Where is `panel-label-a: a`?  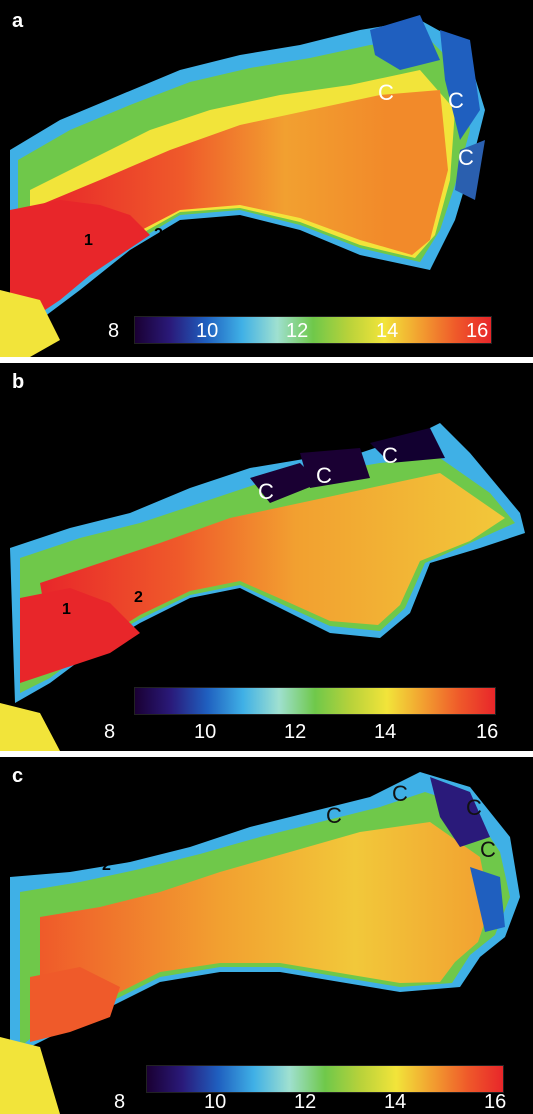
panel-label-a: a is located at coordinates (18, 21).